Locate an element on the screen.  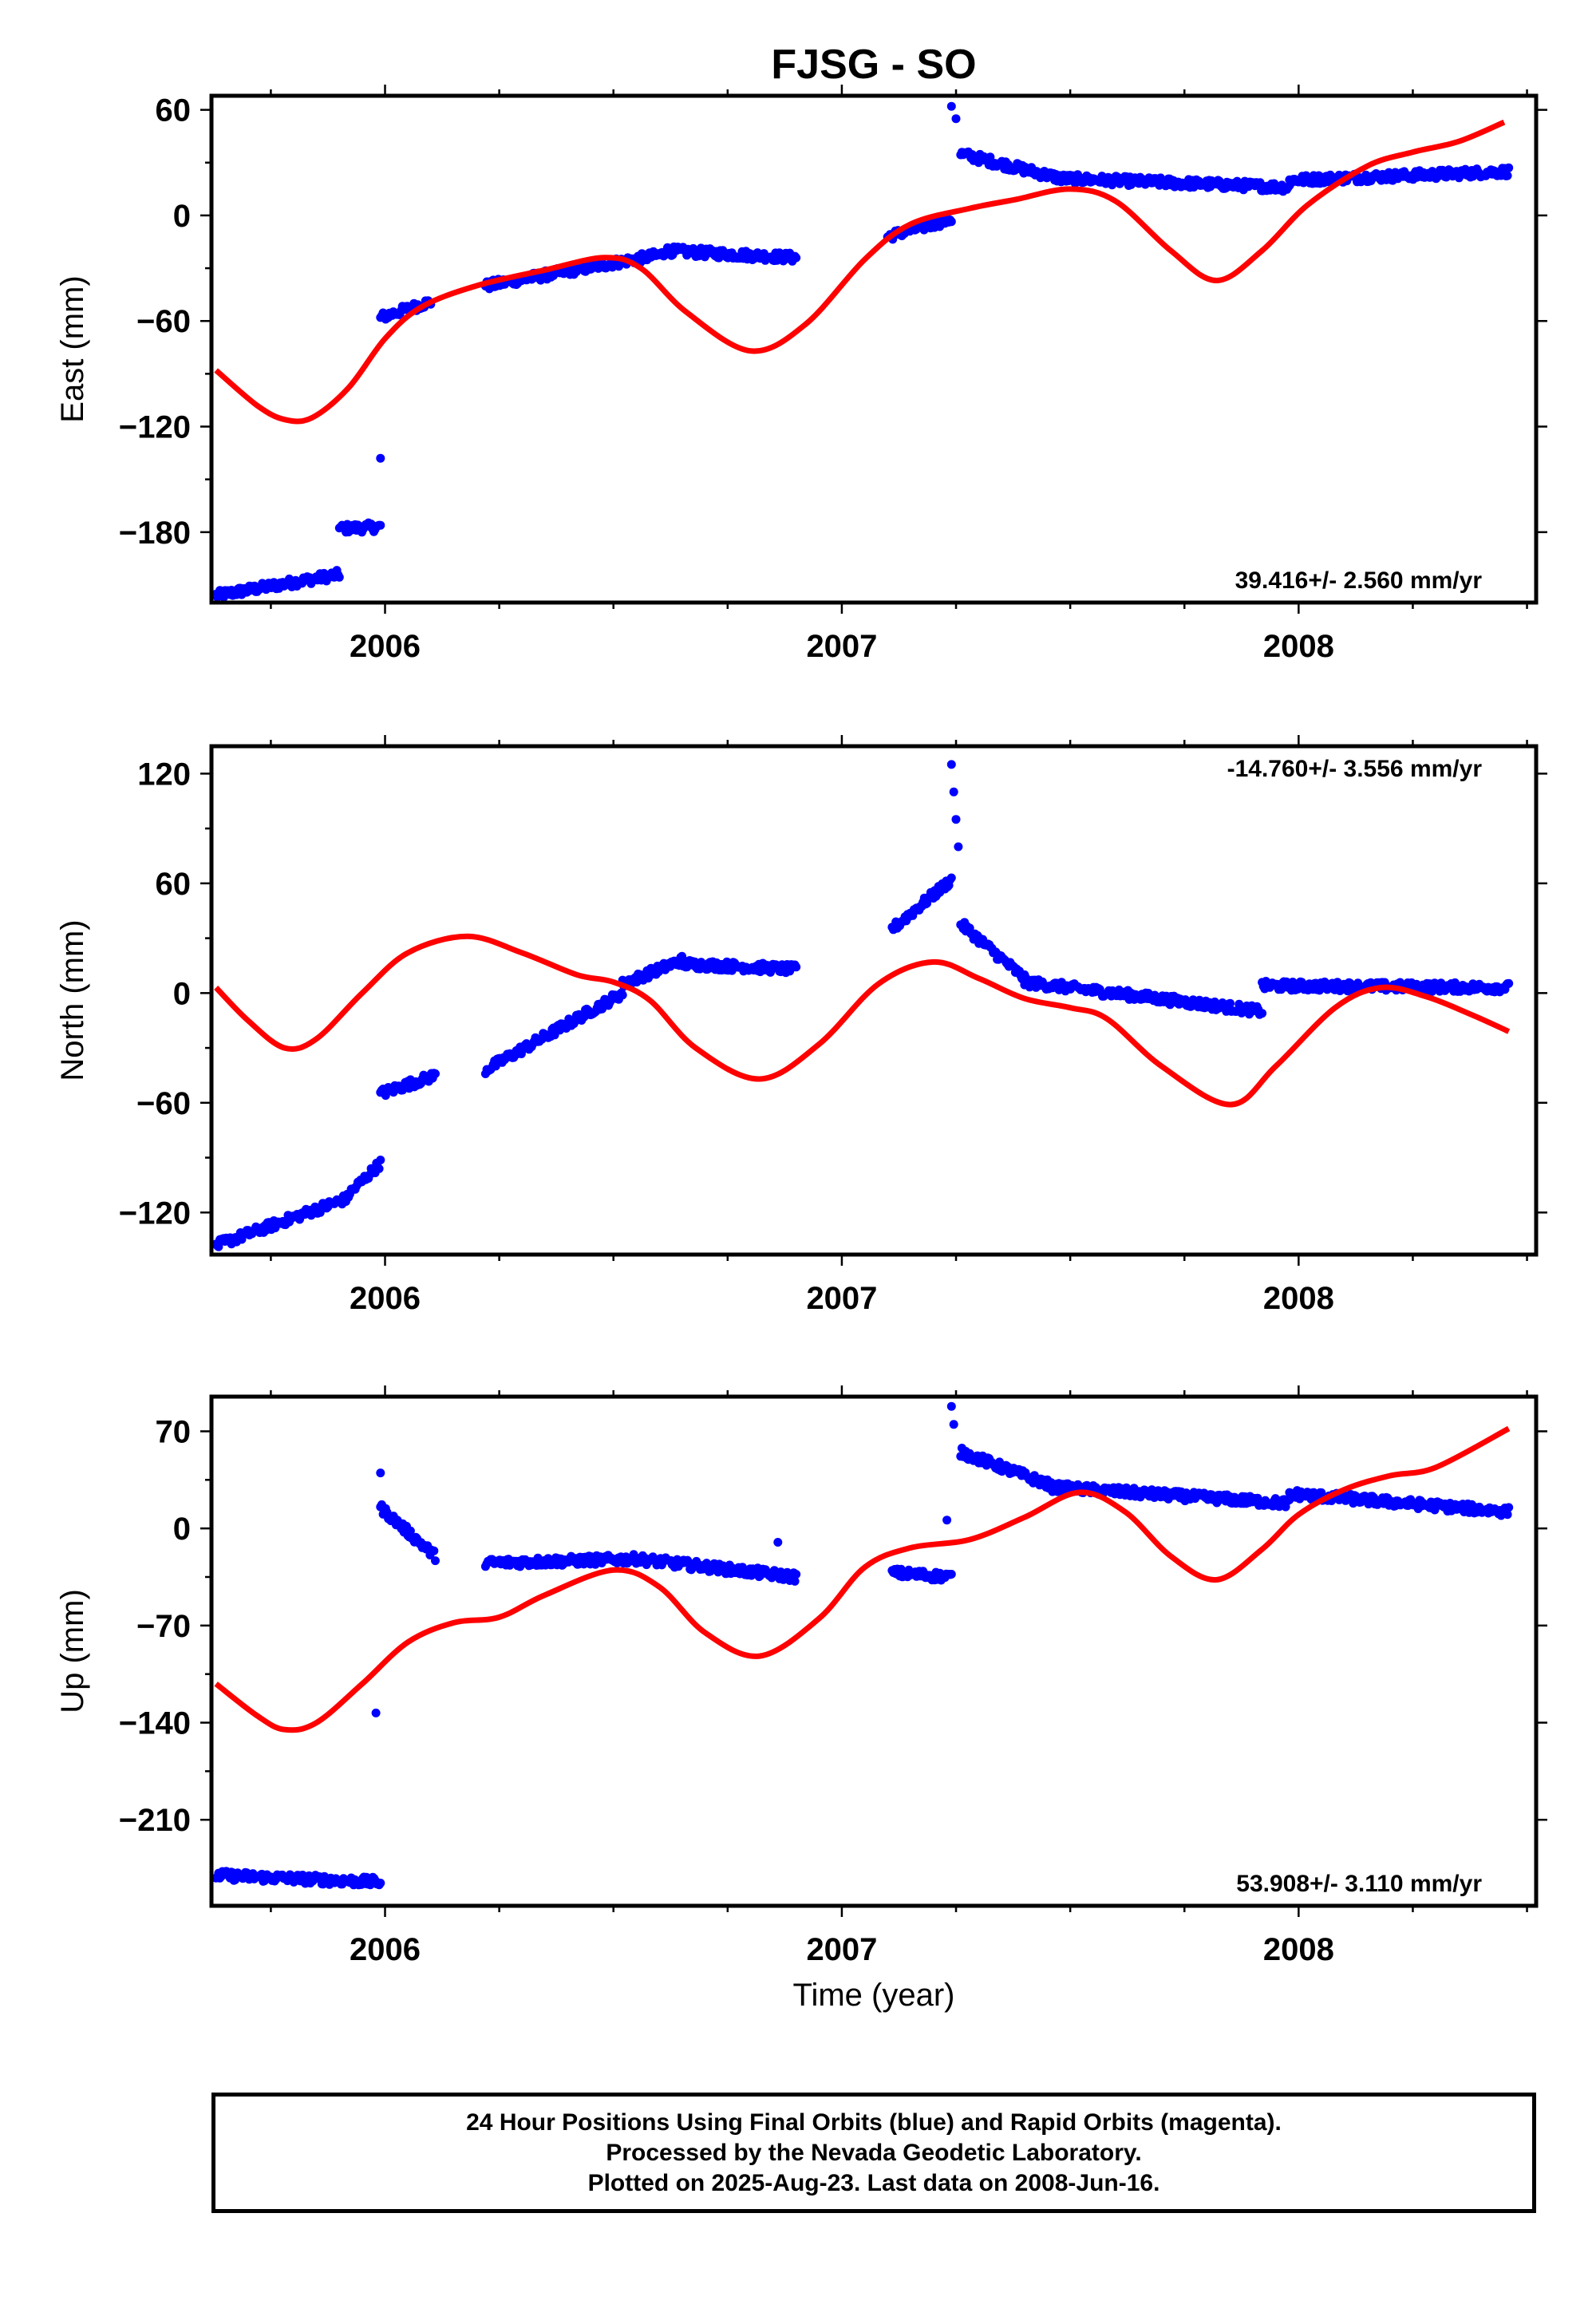
up-velocity-label: 53.908+/- 3.110 mm/yr is located at coordinates (1359, 1884).